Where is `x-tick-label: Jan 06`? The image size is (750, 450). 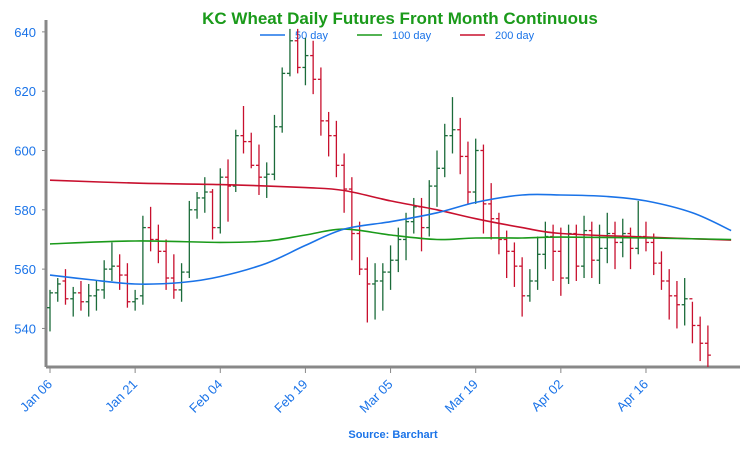 x-tick-label: Jan 06 is located at coordinates (36, 396).